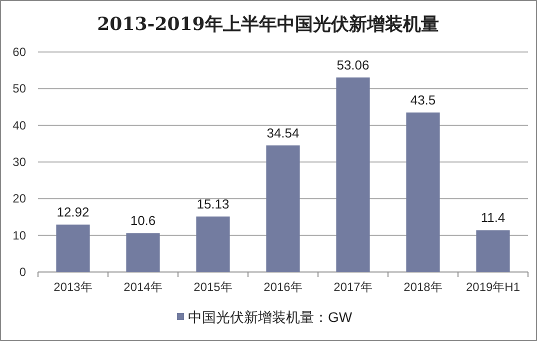 This screenshot has height=341, width=537. I want to click on y-tick-label: 30, so click(19, 162).